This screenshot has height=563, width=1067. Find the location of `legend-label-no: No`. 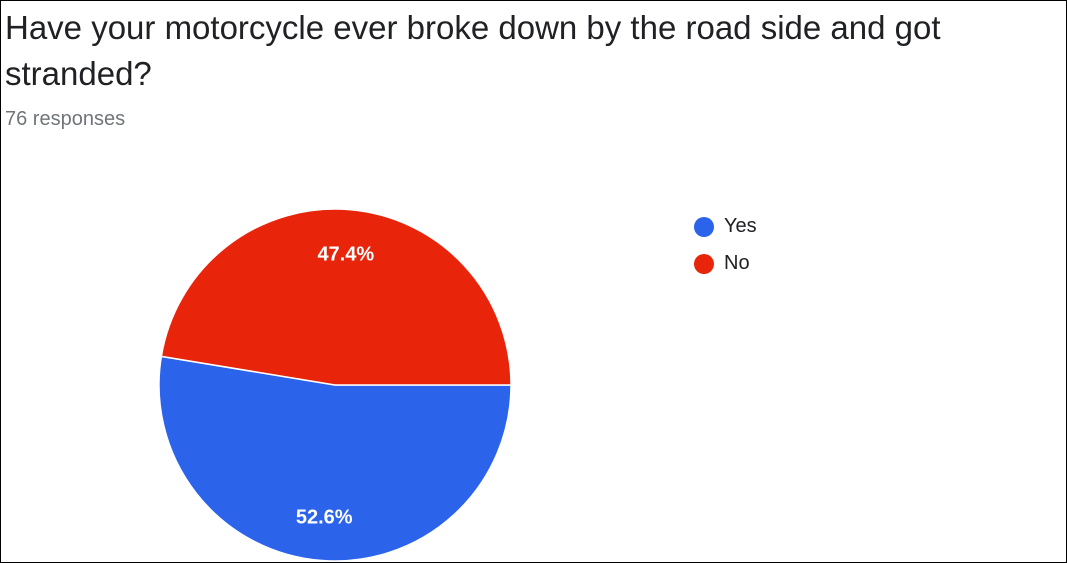

legend-label-no: No is located at coordinates (737, 263).